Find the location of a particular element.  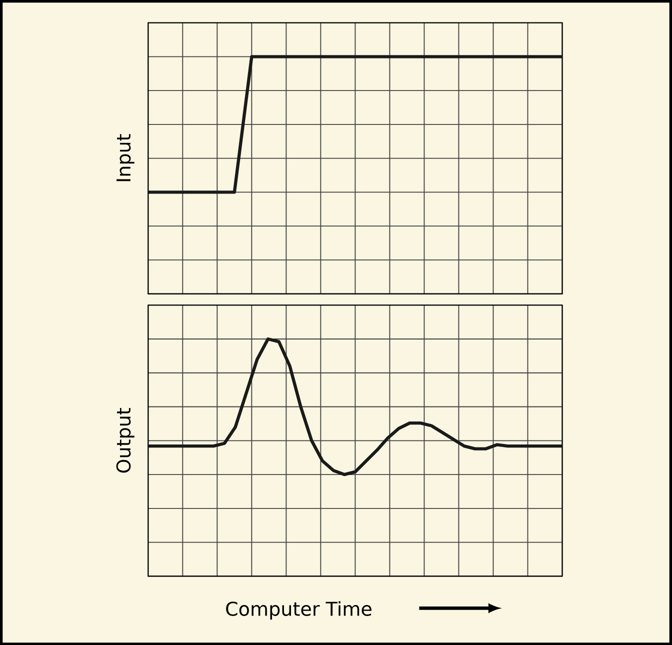

y-axis-title: Input is located at coordinates (125, 157).